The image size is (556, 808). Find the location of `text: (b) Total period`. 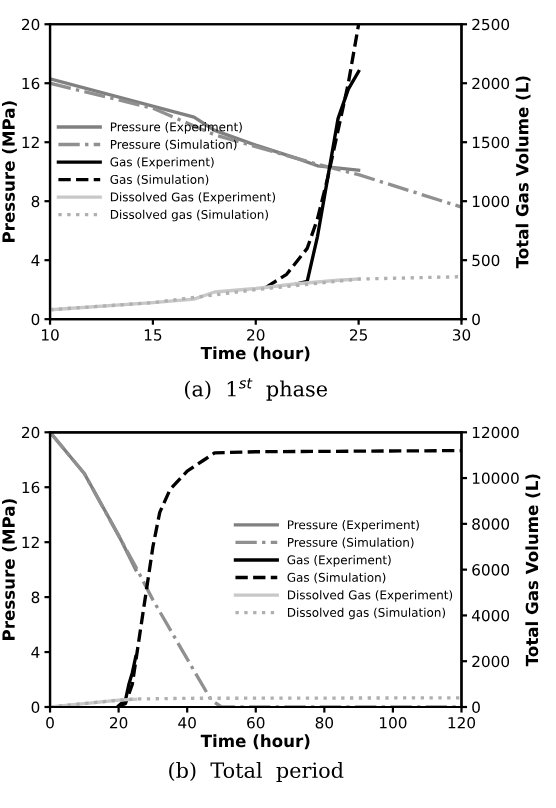

text: (b) Total period is located at coordinates (256, 772).